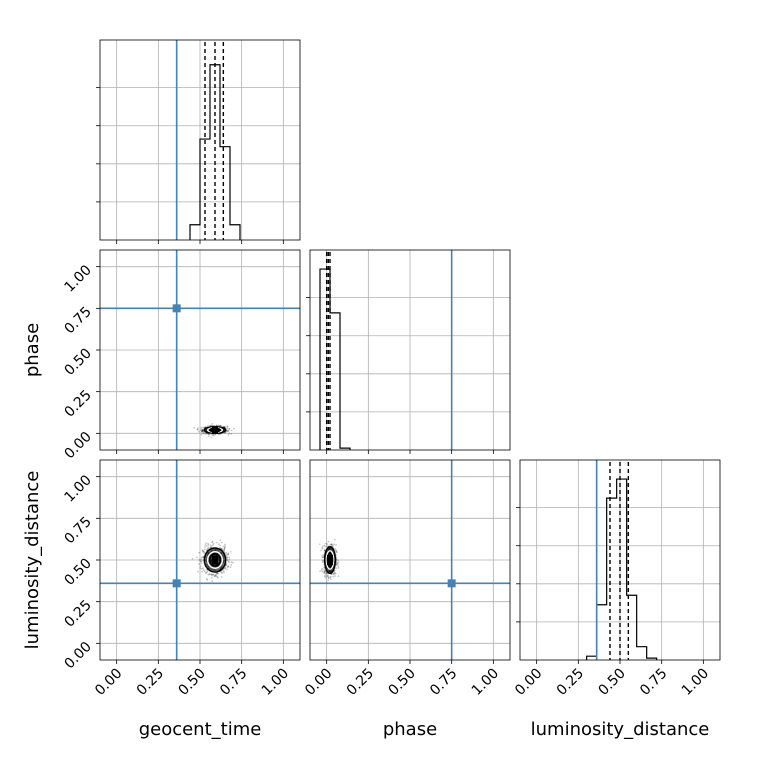  Describe the element at coordinates (408, 351) in the screenshot. I see `panel-phase-phase` at that location.